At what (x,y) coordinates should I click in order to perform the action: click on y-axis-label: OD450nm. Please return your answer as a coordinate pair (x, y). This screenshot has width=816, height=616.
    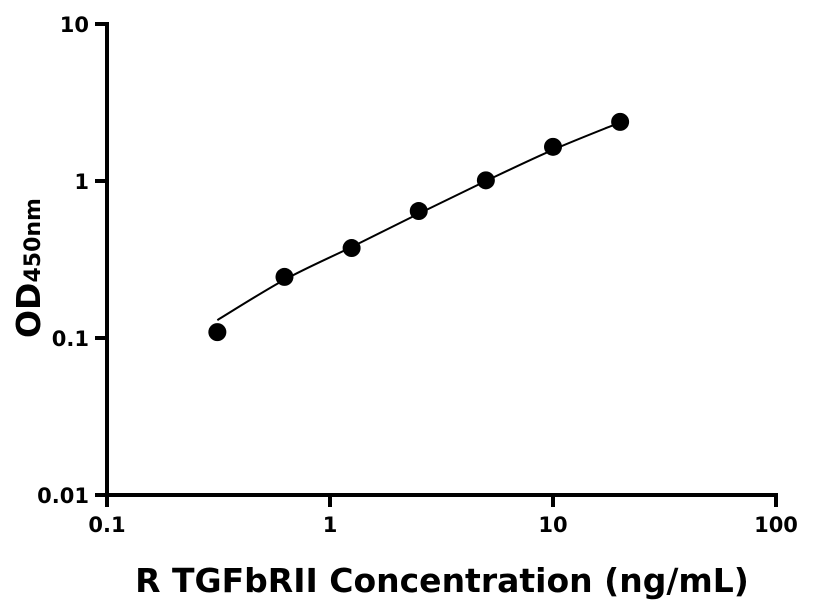
    Looking at the image, I should click on (28, 268).